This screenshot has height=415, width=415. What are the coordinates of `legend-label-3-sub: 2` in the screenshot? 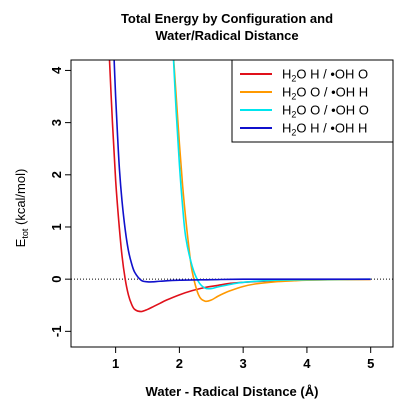 It's located at (293, 115).